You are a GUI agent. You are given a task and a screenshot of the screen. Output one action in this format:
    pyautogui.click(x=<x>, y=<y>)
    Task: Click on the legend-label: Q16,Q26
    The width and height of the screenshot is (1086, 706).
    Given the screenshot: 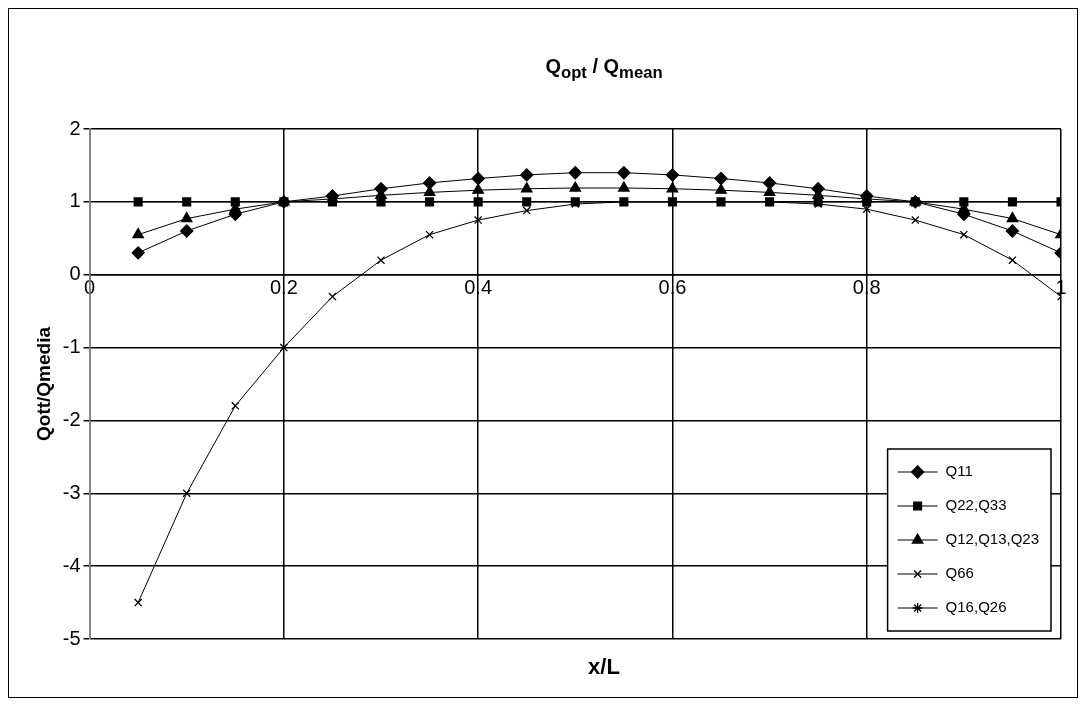 What is the action you would take?
    pyautogui.click(x=976, y=607)
    